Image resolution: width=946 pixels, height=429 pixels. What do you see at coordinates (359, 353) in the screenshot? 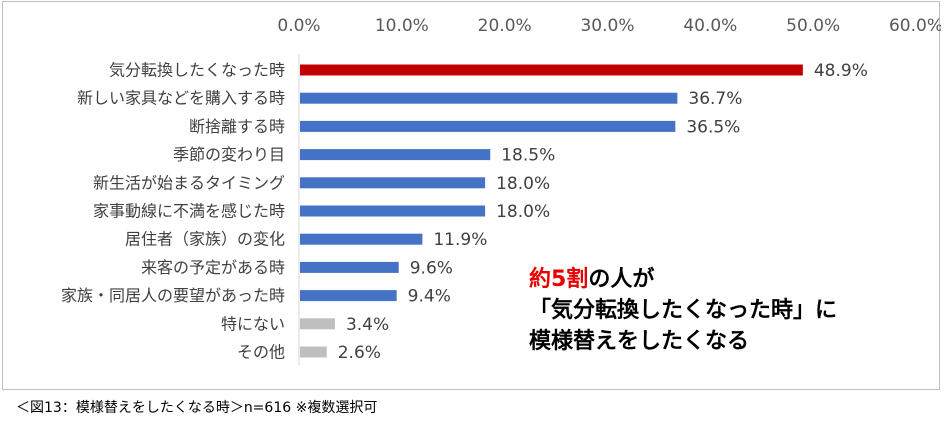
I see `data-label: 2.6%` at bounding box center [359, 353].